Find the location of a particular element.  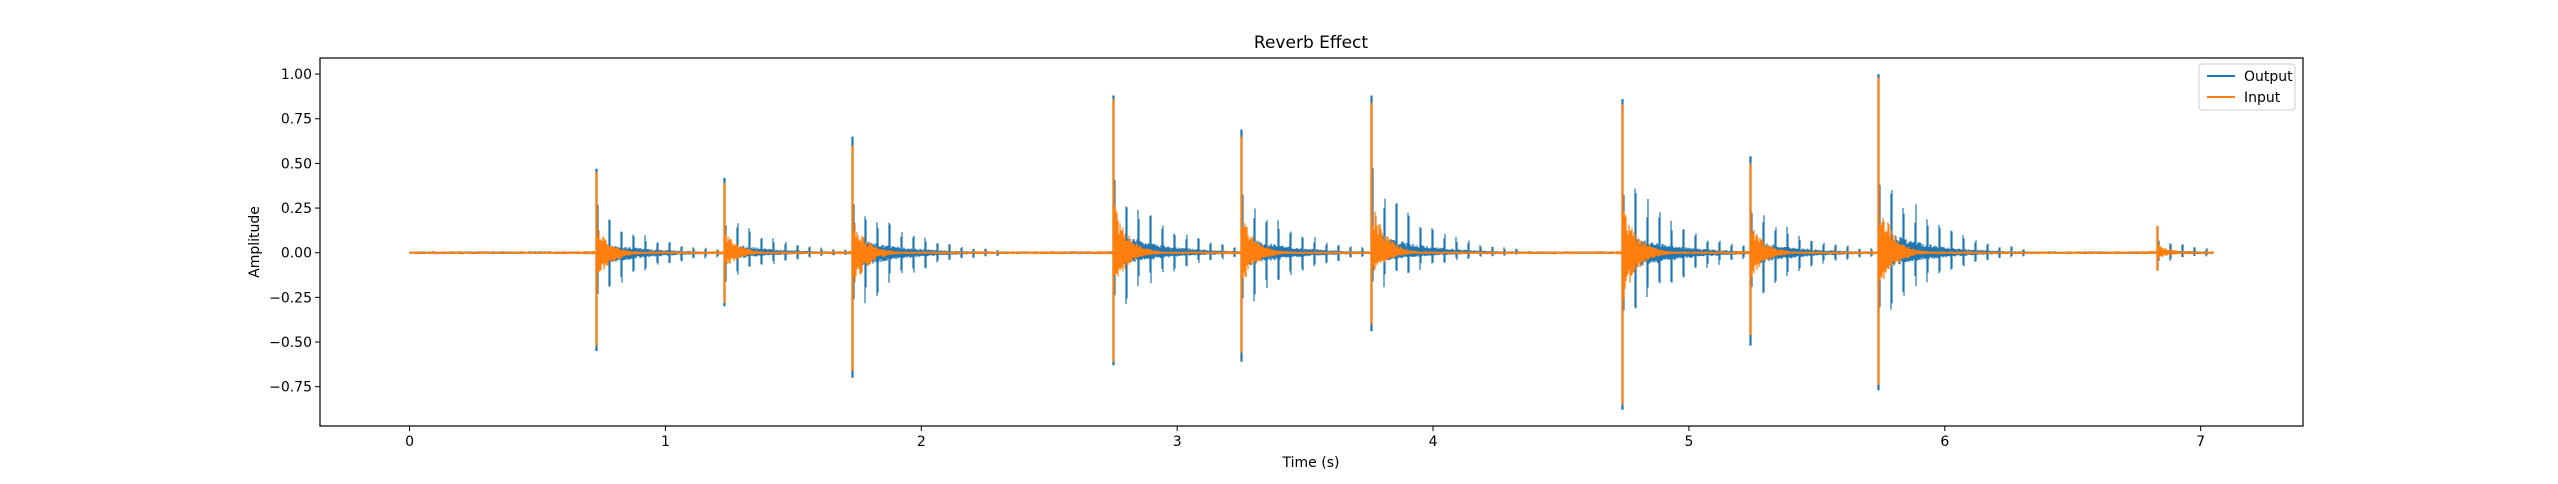

y-tick-label: −0.25 is located at coordinates (290, 298).